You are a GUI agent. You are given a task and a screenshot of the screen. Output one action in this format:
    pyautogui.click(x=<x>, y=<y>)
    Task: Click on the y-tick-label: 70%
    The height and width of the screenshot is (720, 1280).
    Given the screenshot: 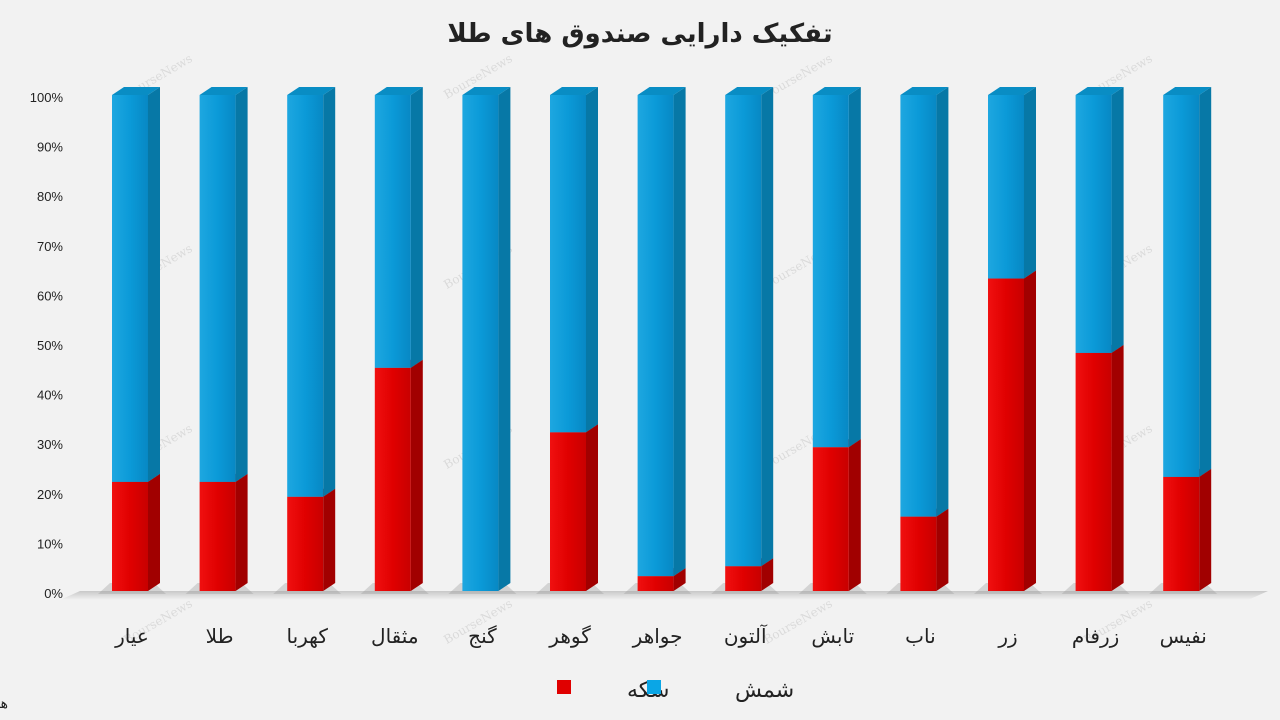 What is the action you would take?
    pyautogui.click(x=50, y=246)
    